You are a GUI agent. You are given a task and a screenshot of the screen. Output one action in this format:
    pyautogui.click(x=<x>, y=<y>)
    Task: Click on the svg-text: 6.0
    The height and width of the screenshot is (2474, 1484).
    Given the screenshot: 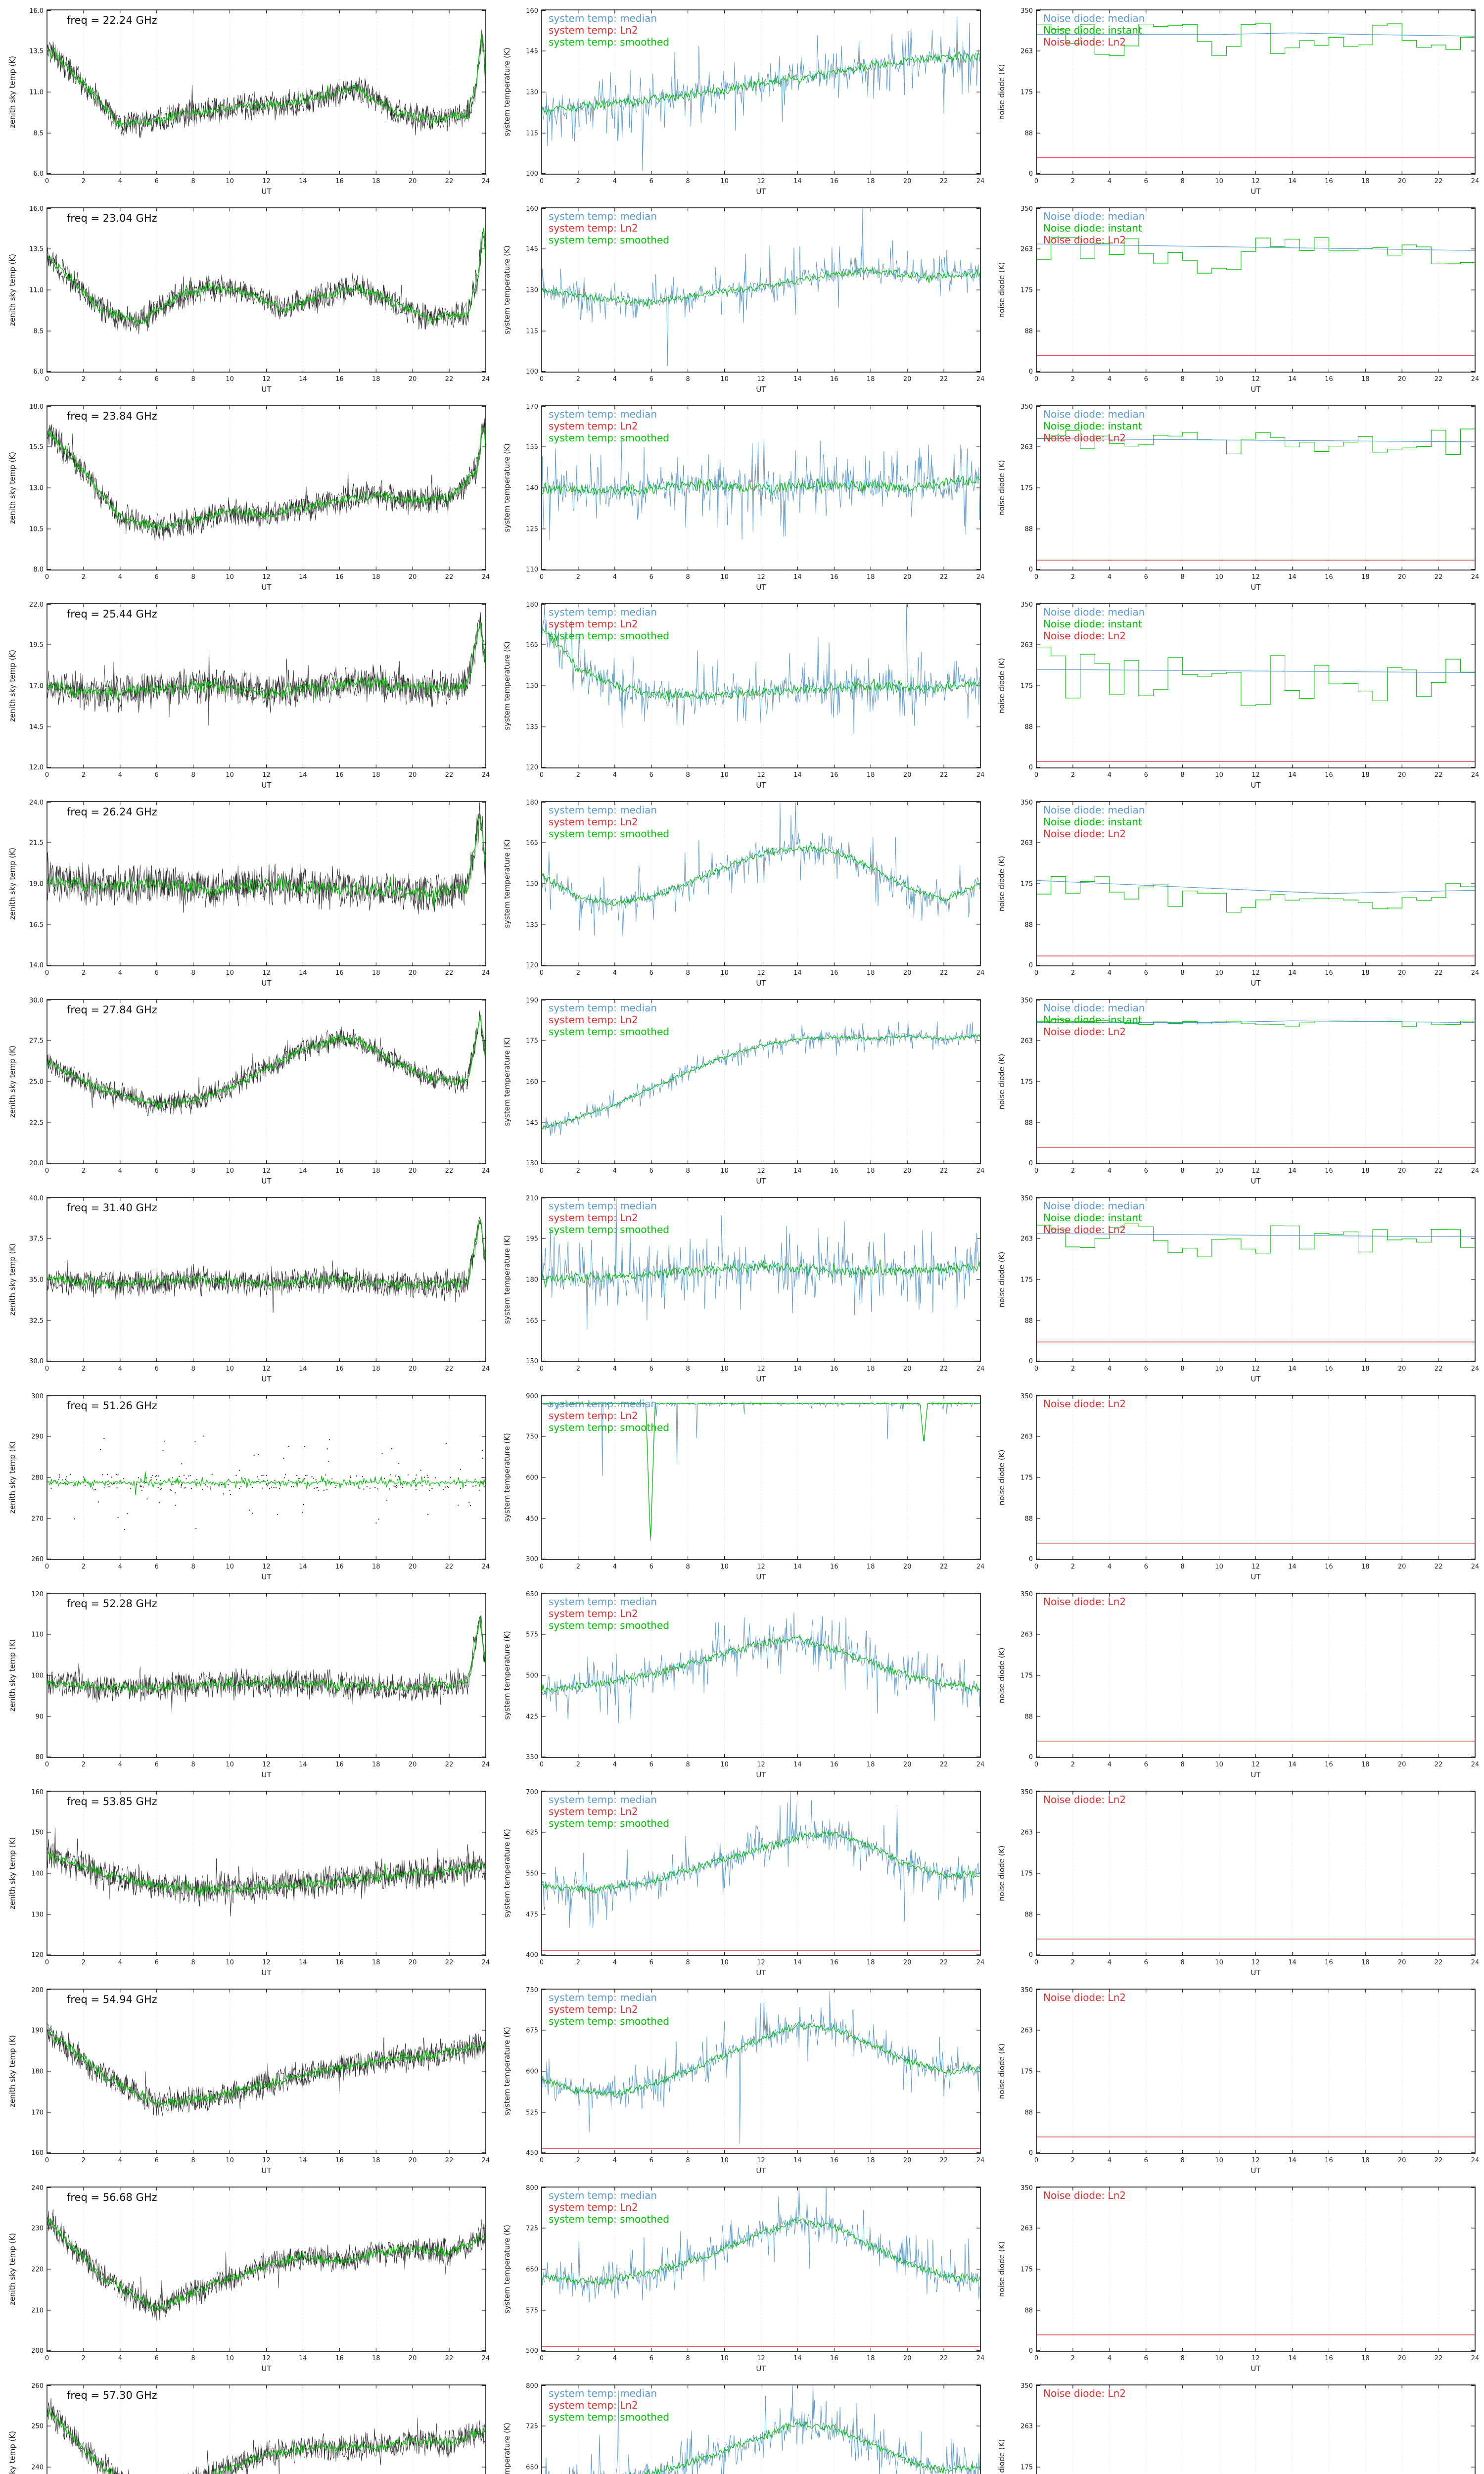 What is the action you would take?
    pyautogui.click(x=38, y=372)
    